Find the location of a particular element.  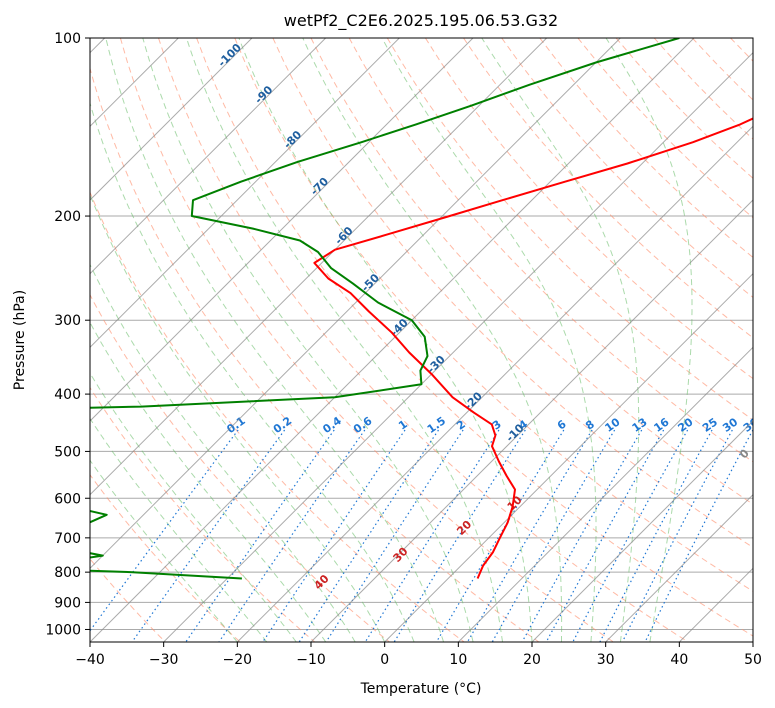

x-tick-label: 30 is located at coordinates (606, 660).